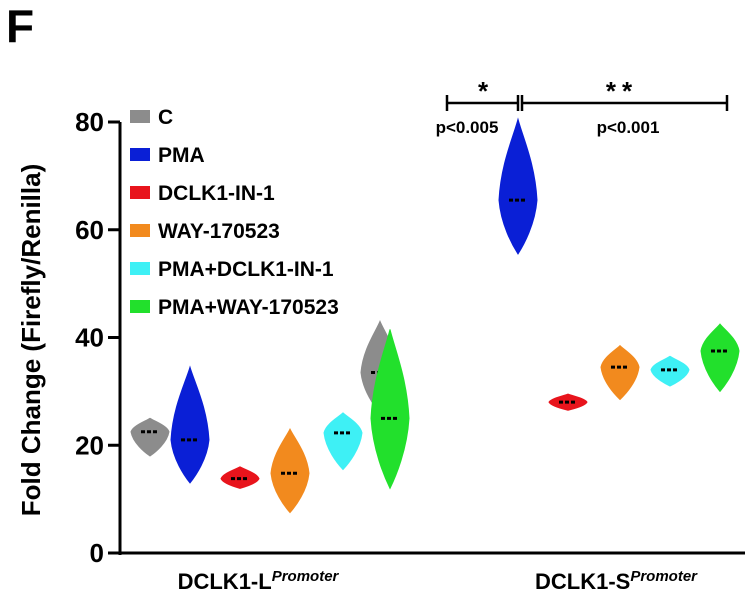 Image resolution: width=752 pixels, height=600 pixels. Describe the element at coordinates (89, 338) in the screenshot. I see `y-tick-label: 40` at that location.